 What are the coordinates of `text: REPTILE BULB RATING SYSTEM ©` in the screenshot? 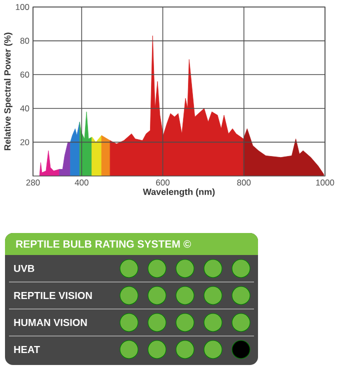 It's located at (103, 244).